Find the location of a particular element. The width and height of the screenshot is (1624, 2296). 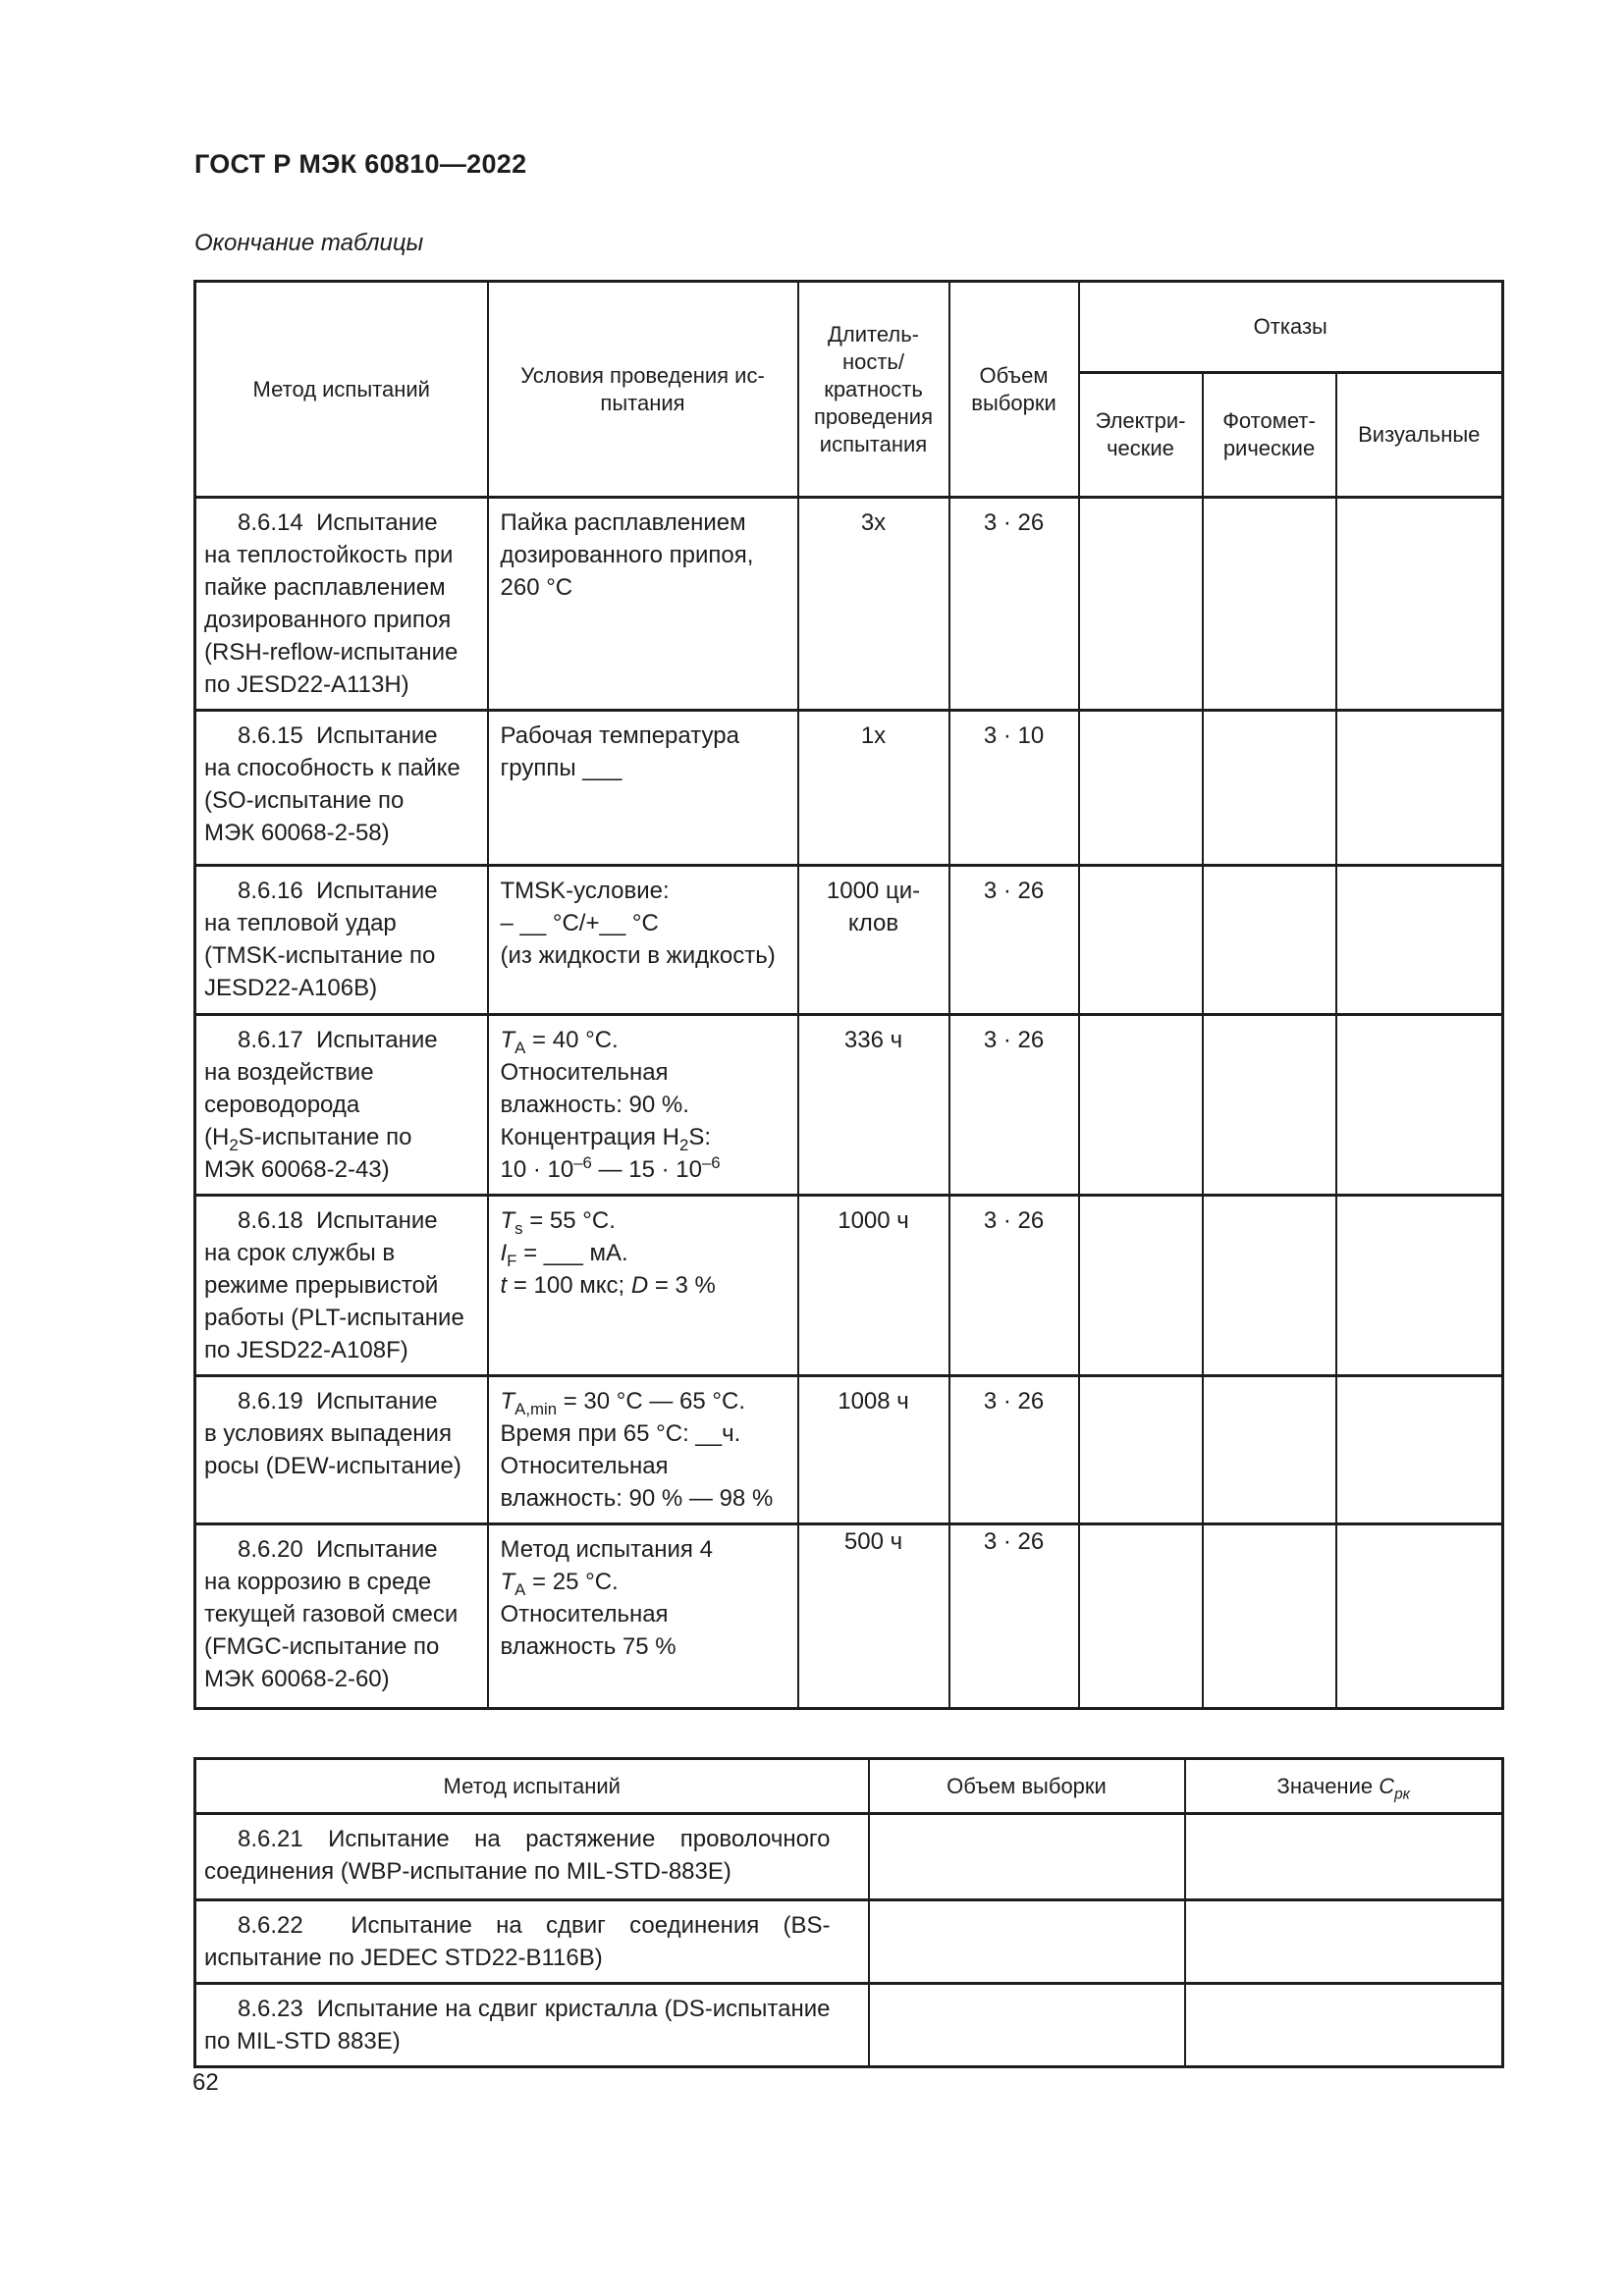

duration-cell: 336 ч is located at coordinates (873, 1105).